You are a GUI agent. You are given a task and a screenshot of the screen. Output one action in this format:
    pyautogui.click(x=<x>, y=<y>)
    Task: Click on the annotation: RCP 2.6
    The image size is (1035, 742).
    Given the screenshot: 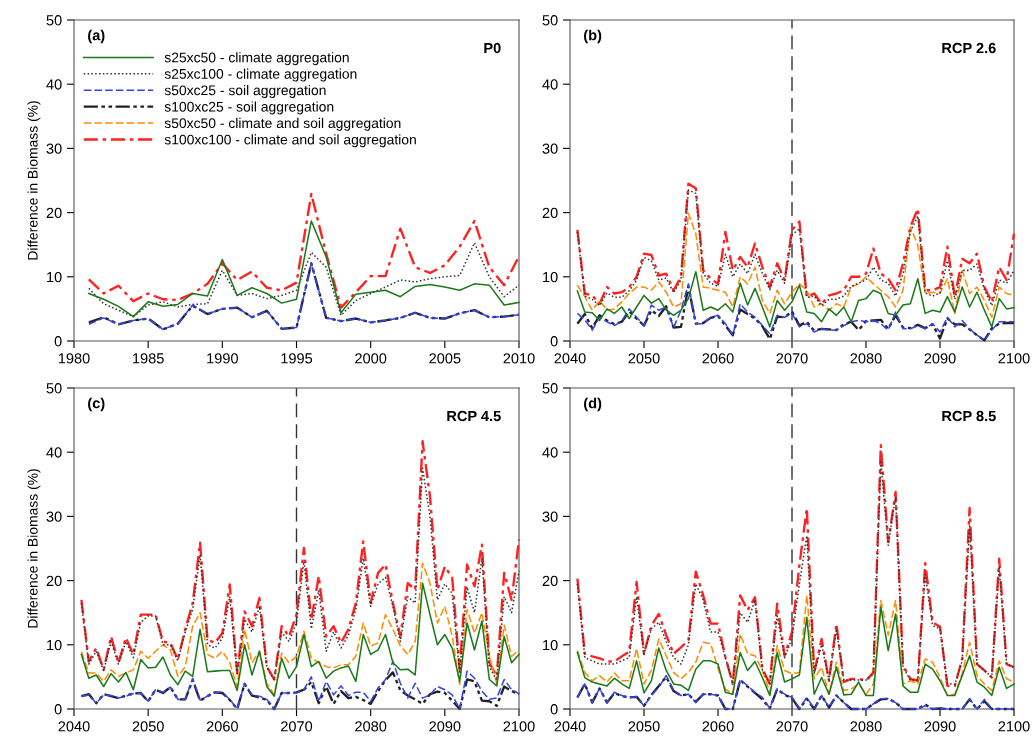 What is the action you would take?
    pyautogui.click(x=969, y=48)
    